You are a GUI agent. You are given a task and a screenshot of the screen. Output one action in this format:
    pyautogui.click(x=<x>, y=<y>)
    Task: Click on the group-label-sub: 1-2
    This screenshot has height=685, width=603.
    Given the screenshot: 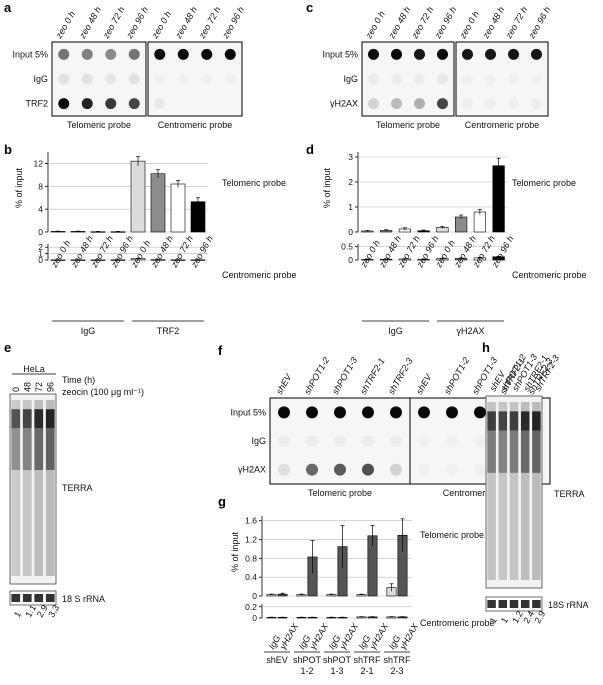 What is the action you would take?
    pyautogui.click(x=306, y=671)
    